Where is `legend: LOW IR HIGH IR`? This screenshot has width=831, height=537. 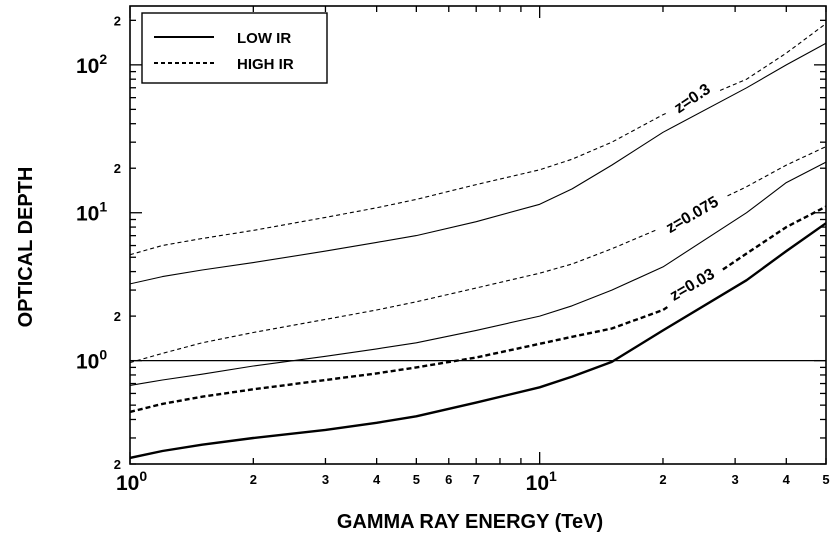 legend: LOW IR HIGH IR is located at coordinates (234, 48).